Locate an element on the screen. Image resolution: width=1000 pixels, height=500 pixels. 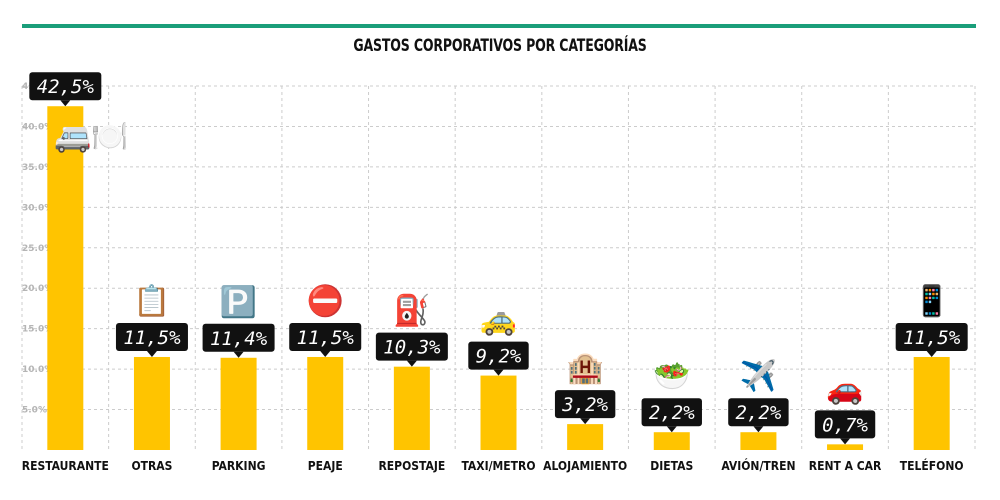
top-accent-rule is located at coordinates (499, 26).